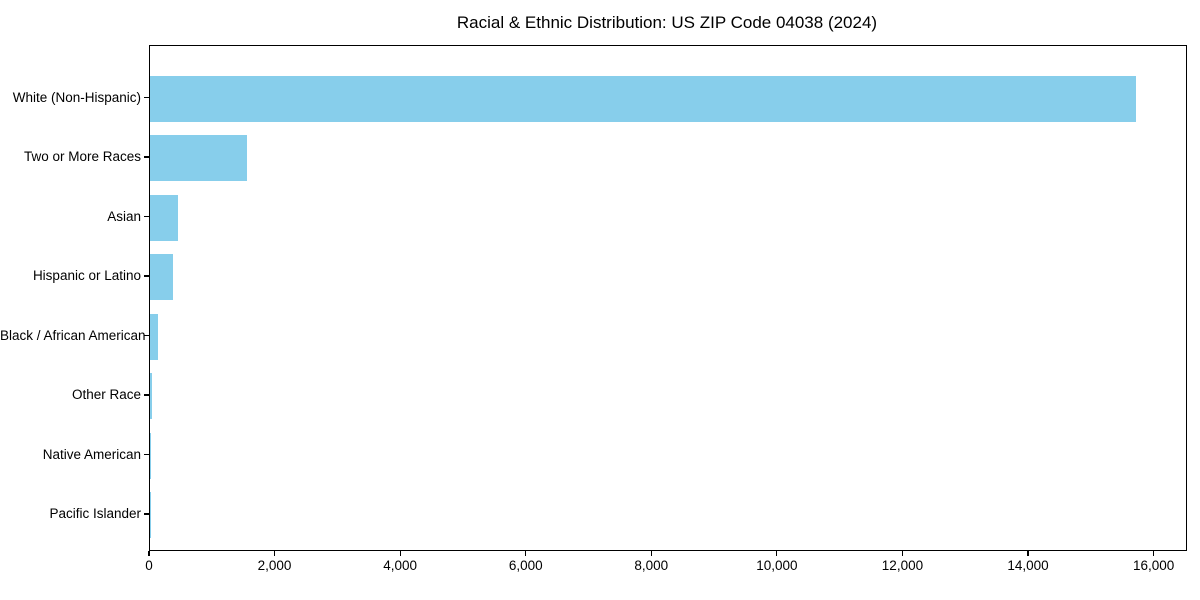 Image resolution: width=1200 pixels, height=600 pixels. I want to click on y-tick-label-native-american: Native American, so click(91, 454).